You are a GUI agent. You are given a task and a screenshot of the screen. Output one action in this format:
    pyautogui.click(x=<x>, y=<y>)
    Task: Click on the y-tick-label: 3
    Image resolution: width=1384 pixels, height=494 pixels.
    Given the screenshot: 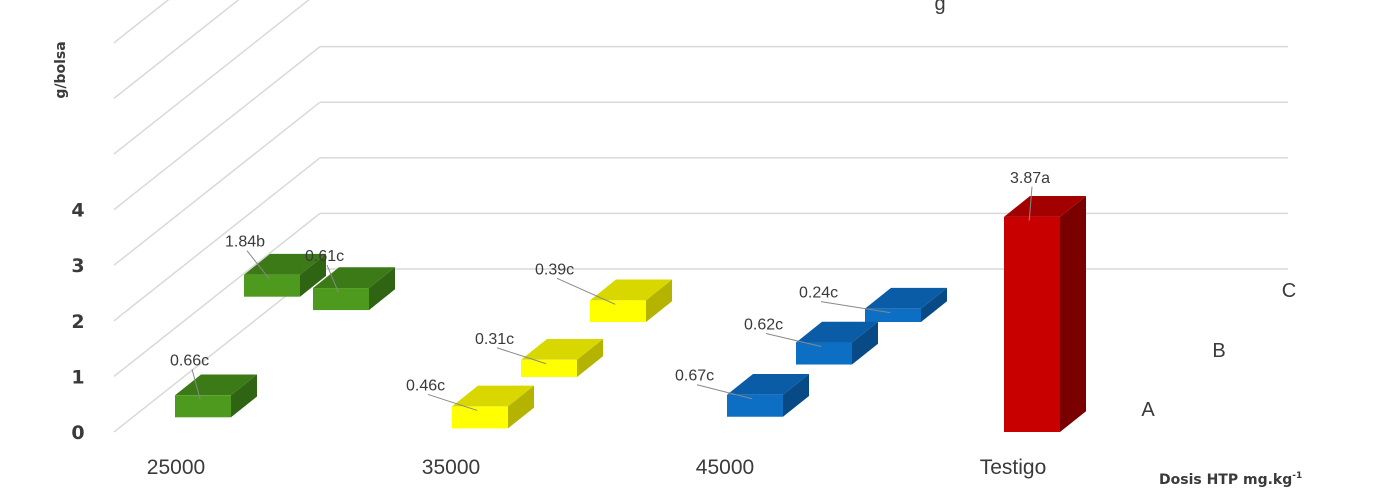 What is the action you would take?
    pyautogui.click(x=77, y=266)
    